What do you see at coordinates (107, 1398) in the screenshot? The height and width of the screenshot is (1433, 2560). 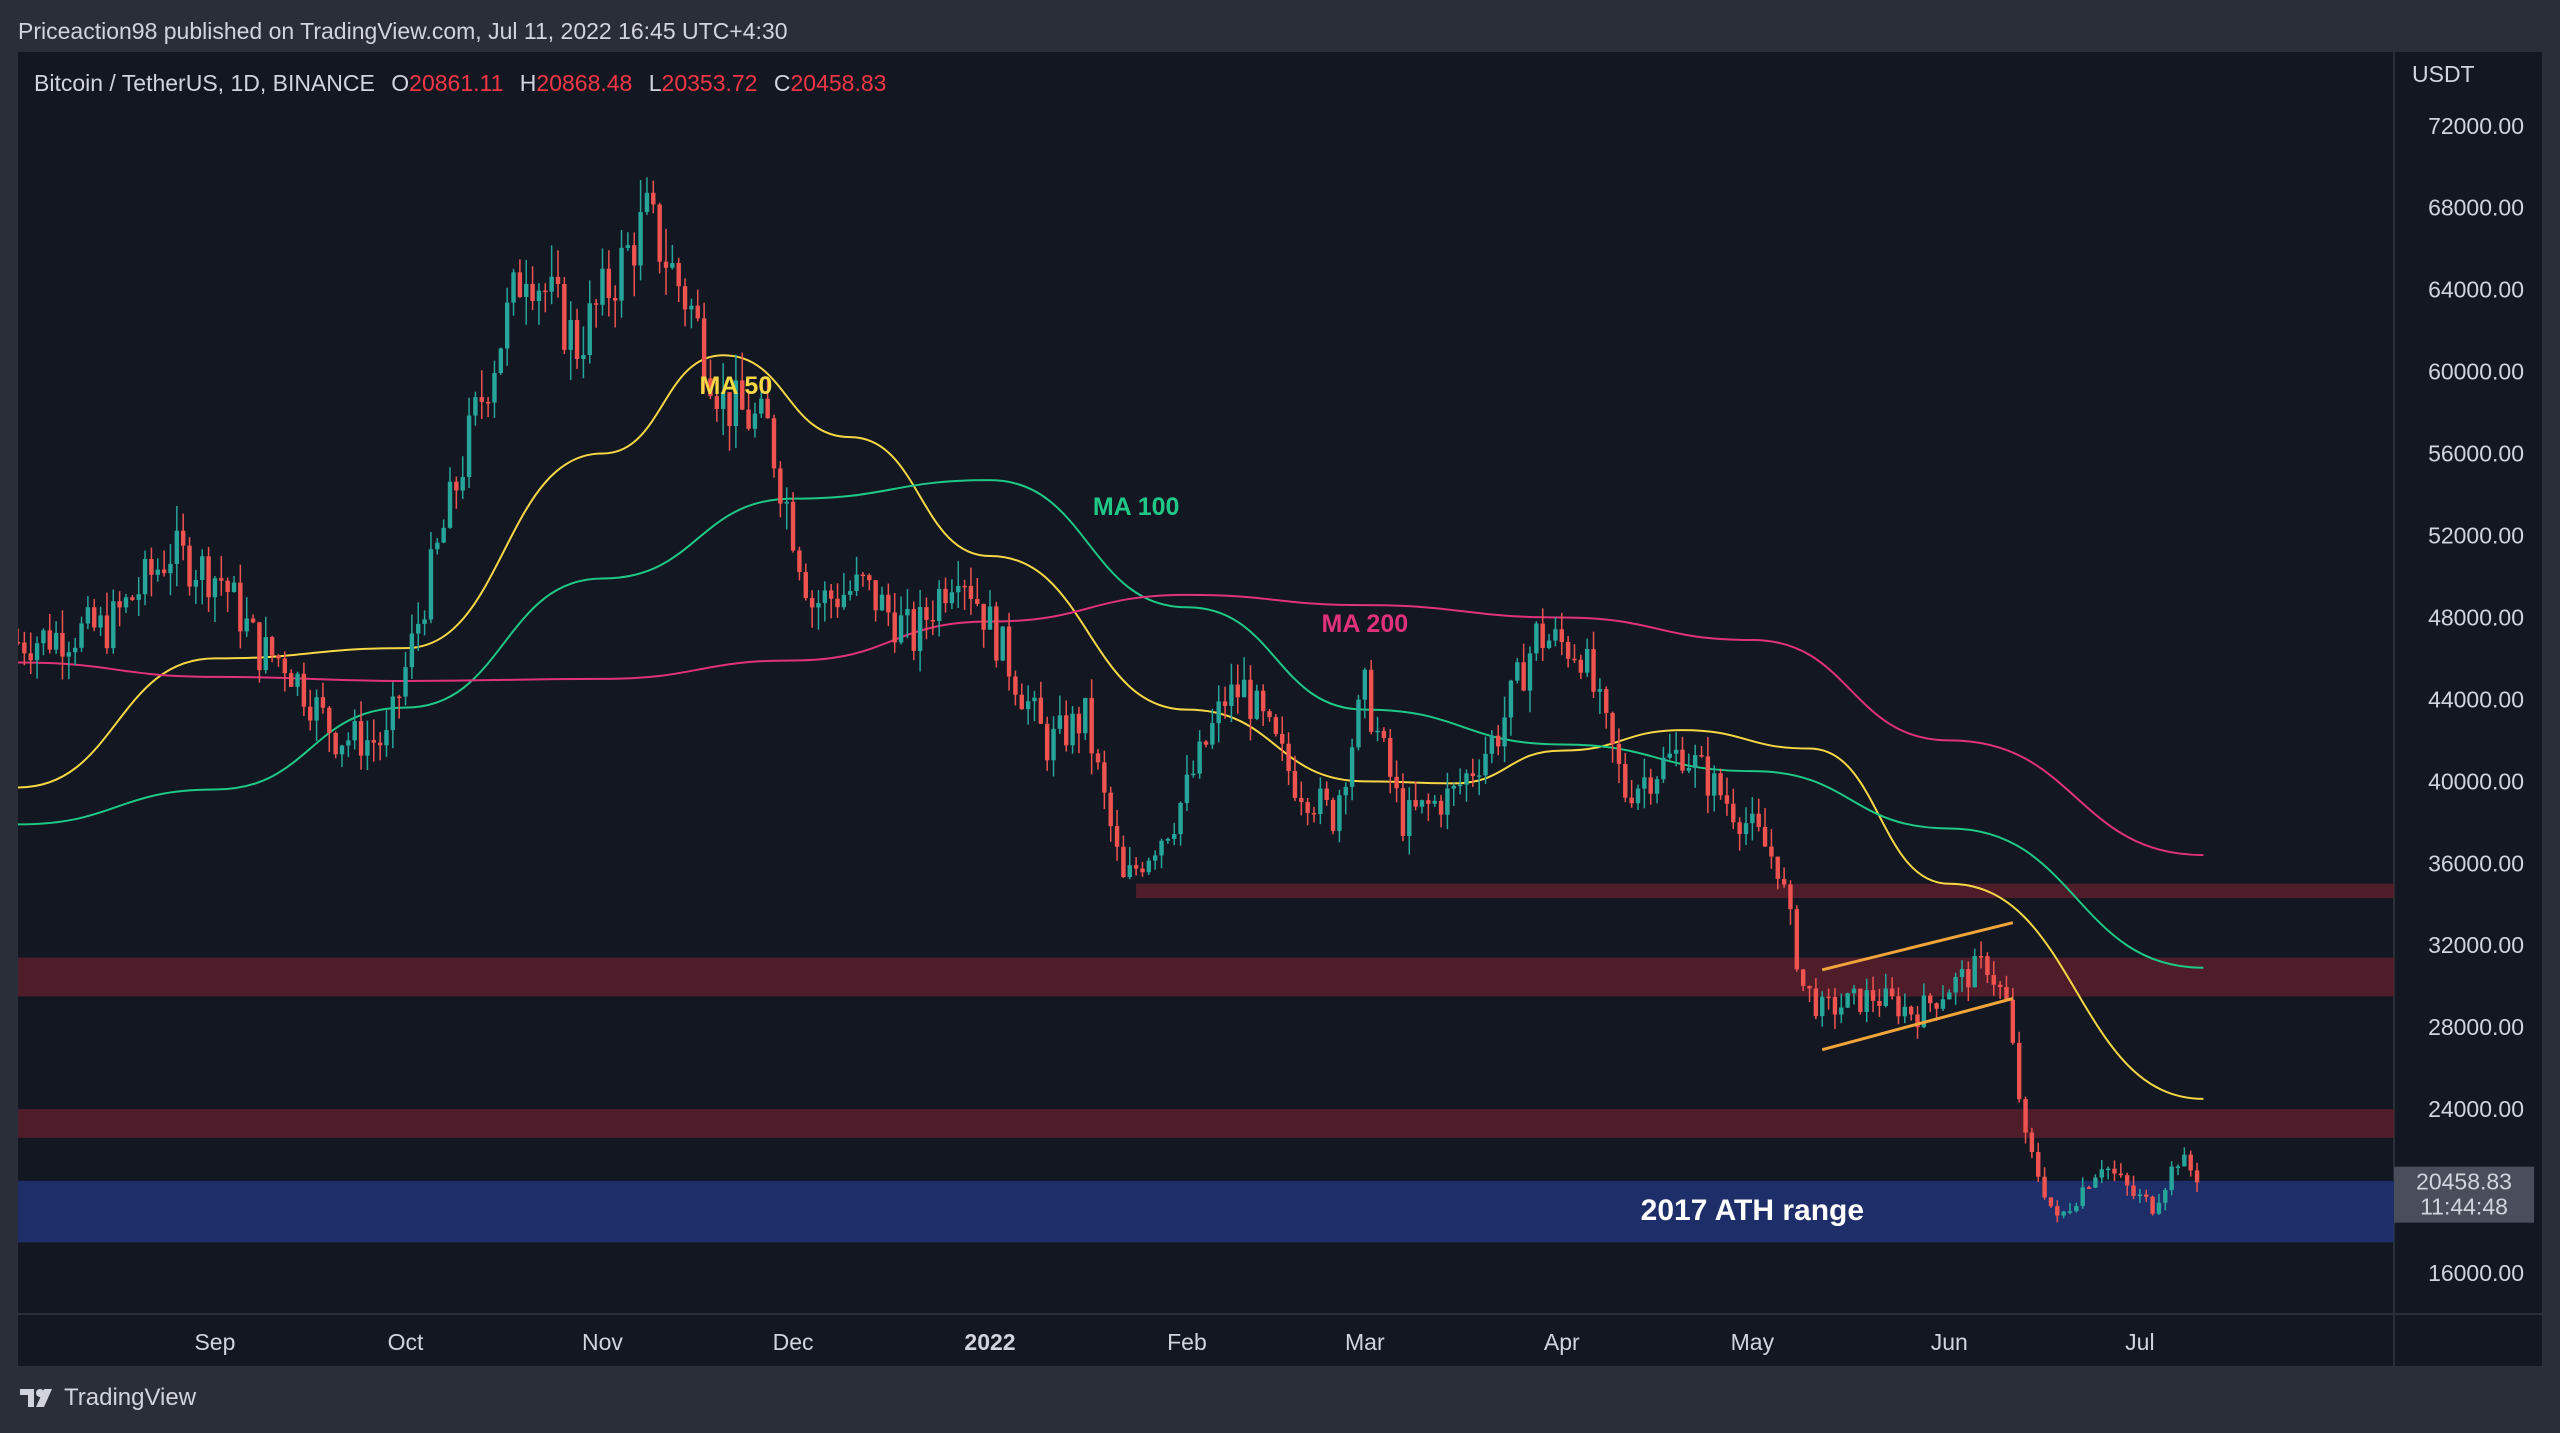 I see `tradingview-brand: TradingView` at bounding box center [107, 1398].